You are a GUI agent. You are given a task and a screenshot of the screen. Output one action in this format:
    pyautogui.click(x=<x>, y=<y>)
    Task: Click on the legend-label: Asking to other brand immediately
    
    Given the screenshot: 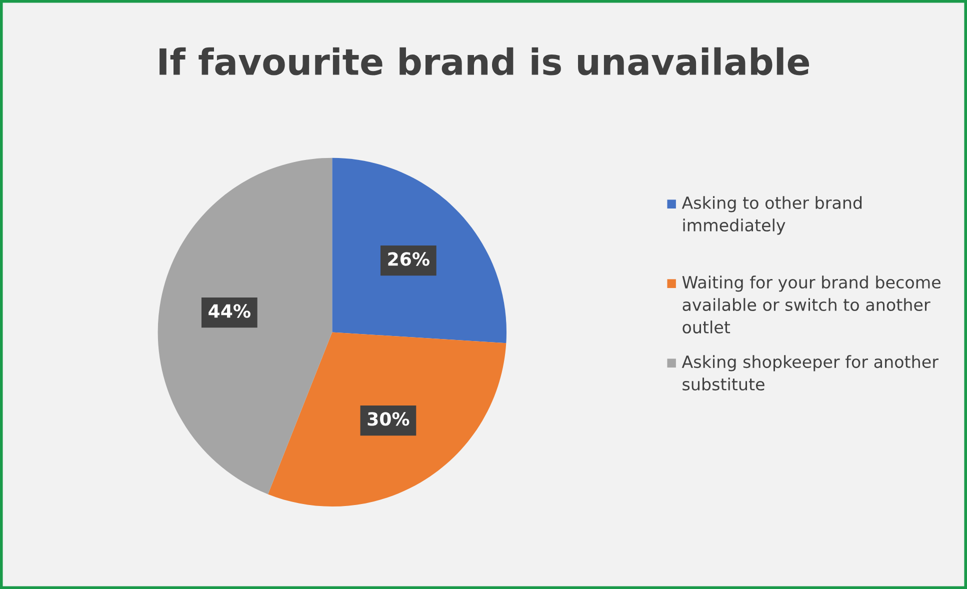 What is the action you would take?
    pyautogui.click(x=772, y=215)
    